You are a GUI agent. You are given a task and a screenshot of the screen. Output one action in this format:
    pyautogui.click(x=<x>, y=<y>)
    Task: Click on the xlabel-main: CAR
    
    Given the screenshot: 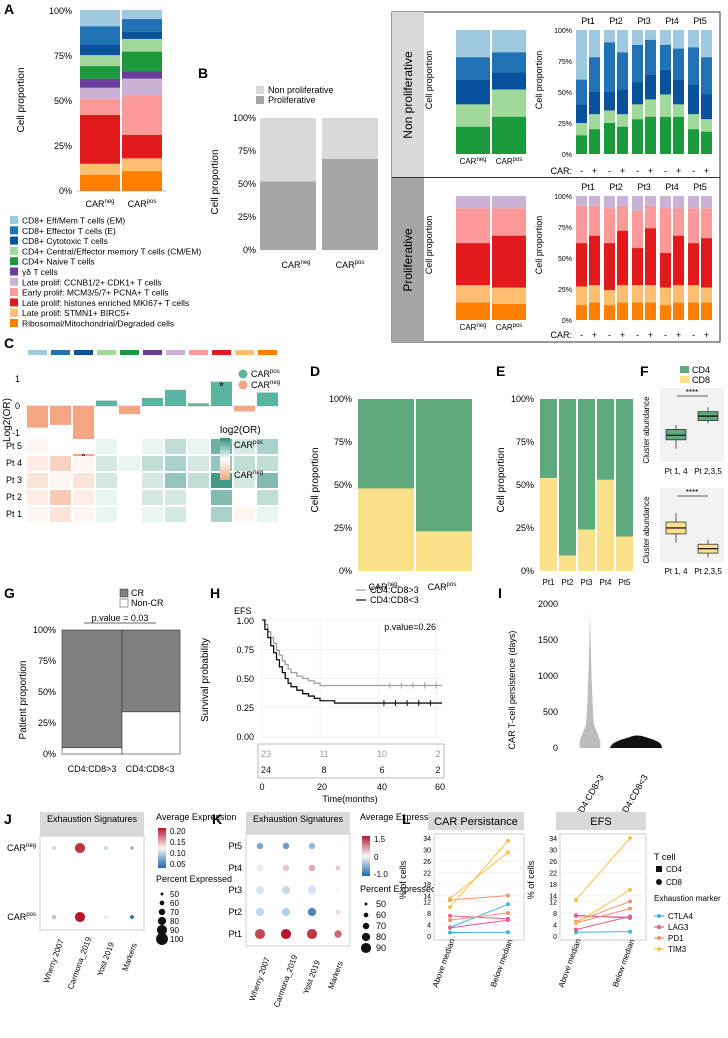 What is the action you would take?
    pyautogui.click(x=504, y=161)
    